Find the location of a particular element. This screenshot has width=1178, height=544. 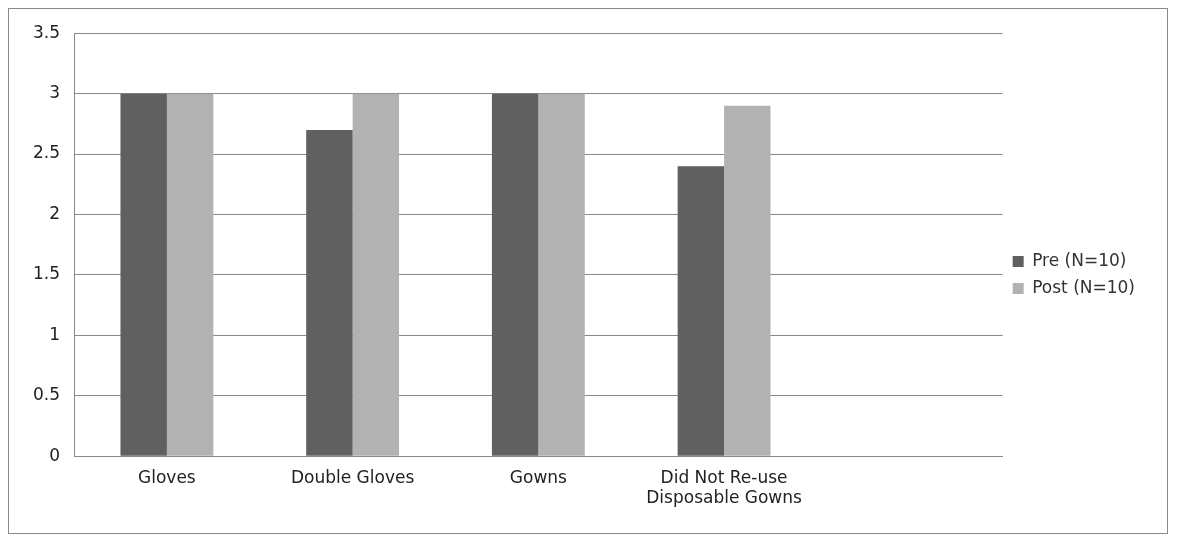

x-tick-label: Gloves is located at coordinates (167, 476).